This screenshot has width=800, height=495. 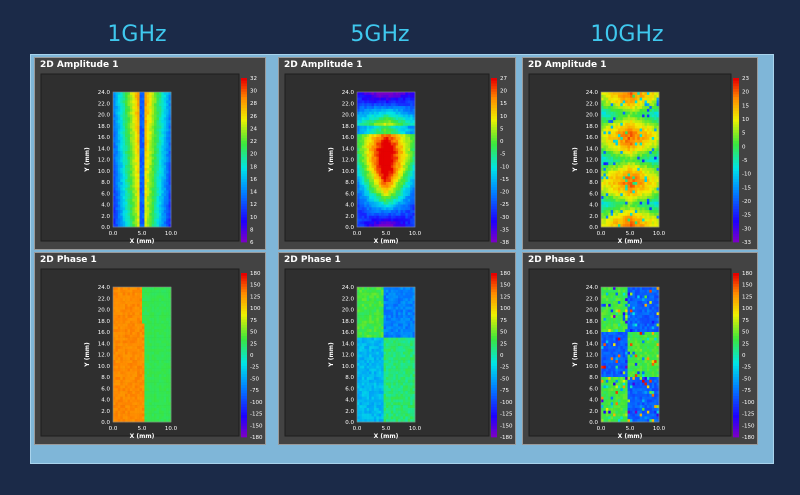 What do you see at coordinates (386, 354) in the screenshot?
I see `plot-frame` at bounding box center [386, 354].